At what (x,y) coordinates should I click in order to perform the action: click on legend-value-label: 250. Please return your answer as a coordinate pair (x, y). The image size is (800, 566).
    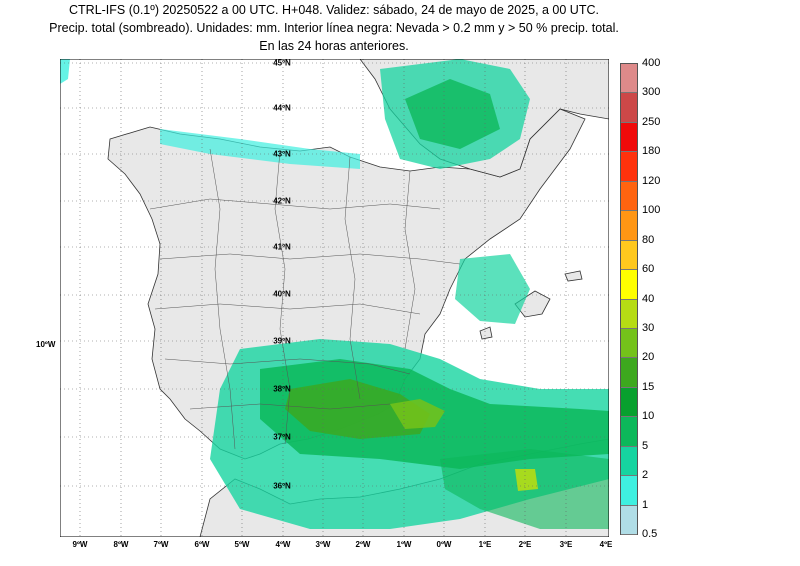
    Looking at the image, I should click on (651, 121).